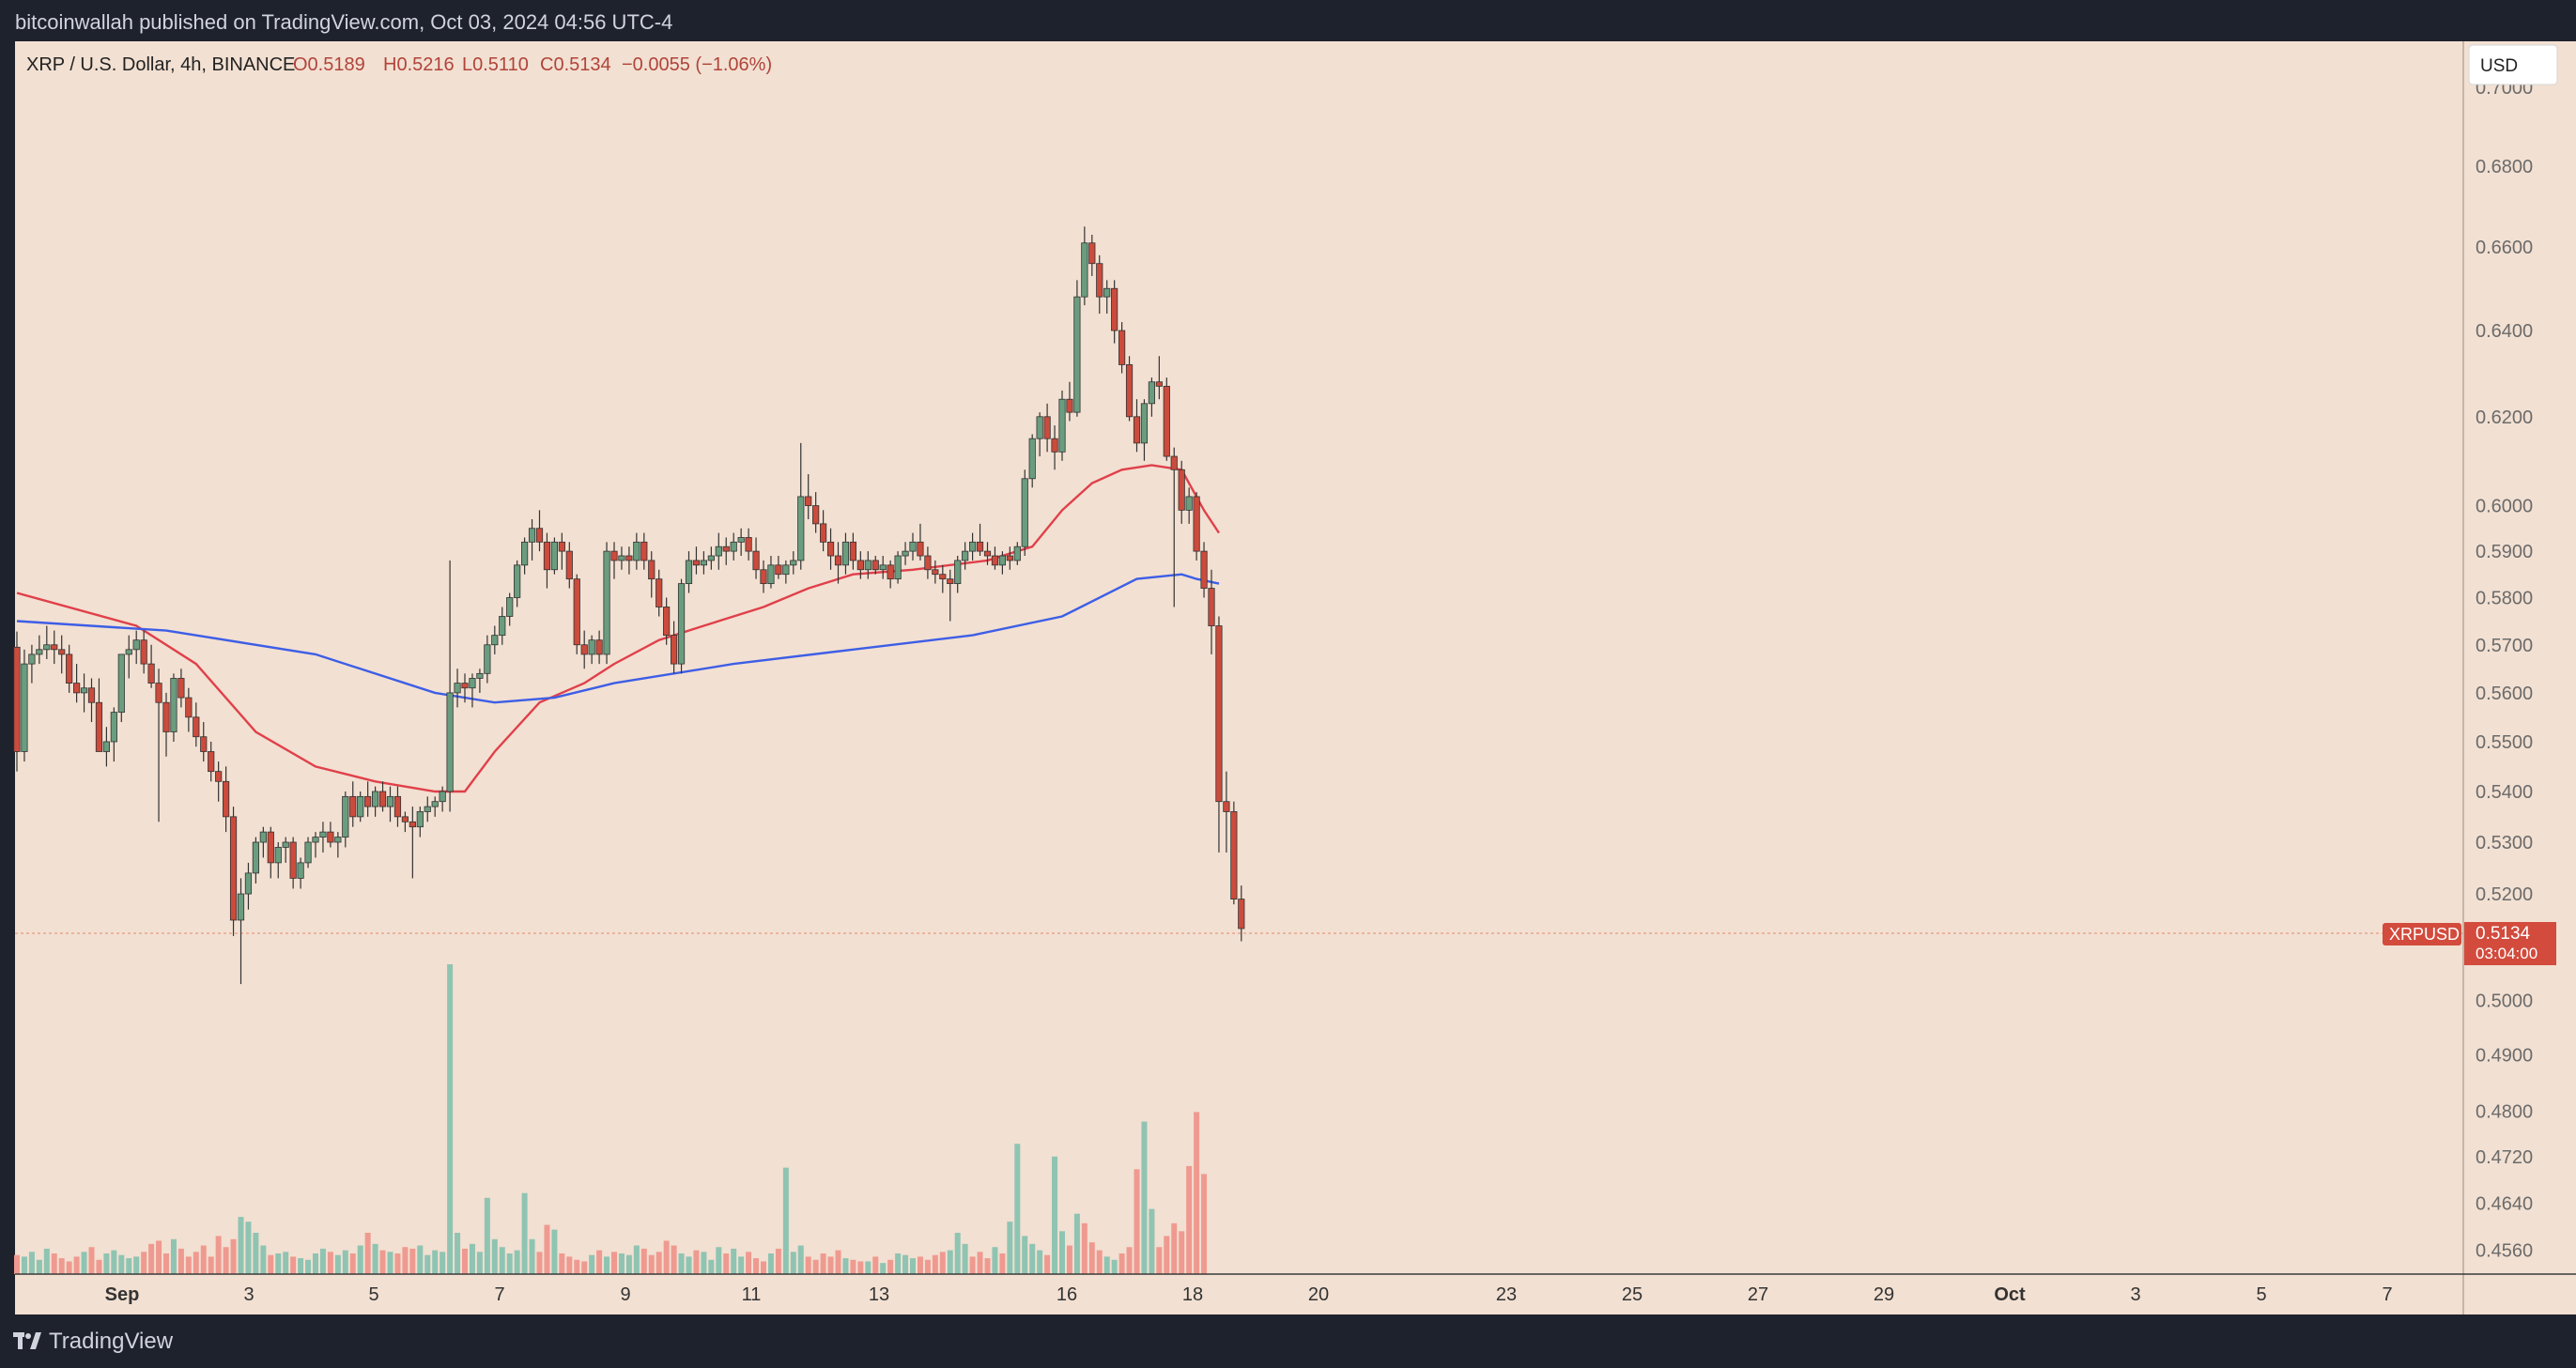 The height and width of the screenshot is (1368, 2576). Describe the element at coordinates (752, 1294) in the screenshot. I see `time-tick-label: 11` at that location.